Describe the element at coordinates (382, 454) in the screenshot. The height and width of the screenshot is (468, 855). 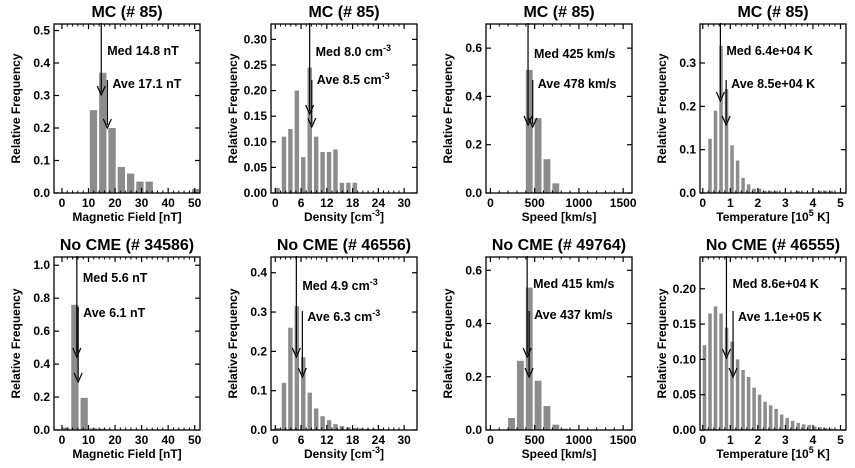
I see `x-axis-label-tail: ]` at that location.